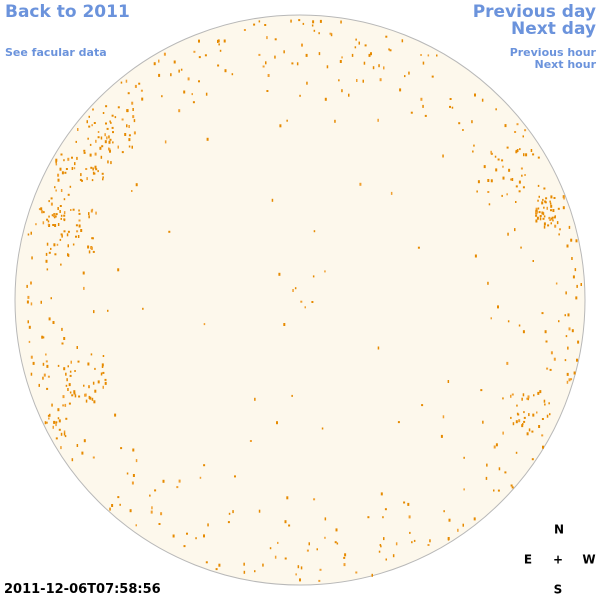  I want to click on next-hour-link: Next hour, so click(565, 64).